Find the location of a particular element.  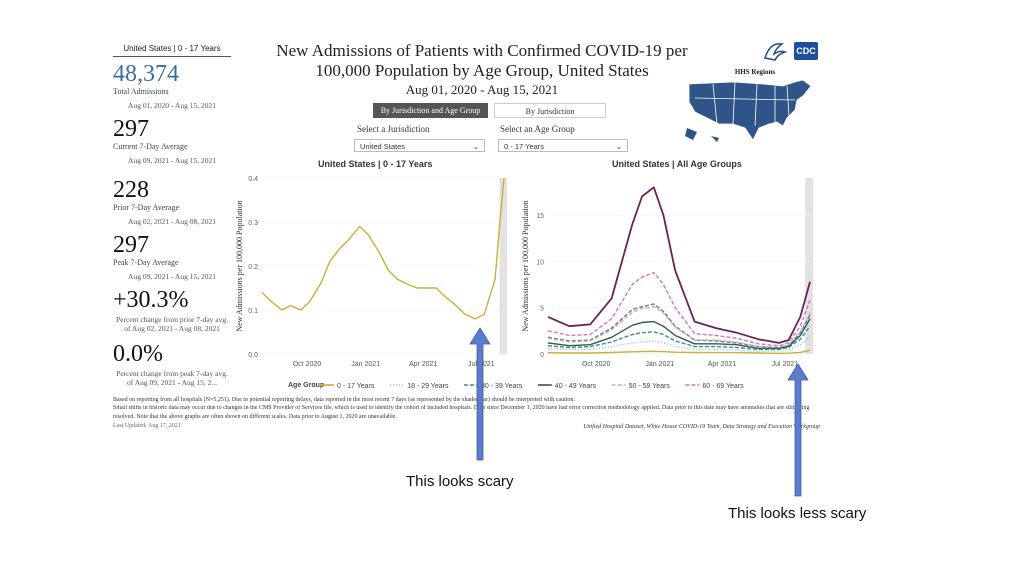

series-line-70-years is located at coordinates (679, 265).